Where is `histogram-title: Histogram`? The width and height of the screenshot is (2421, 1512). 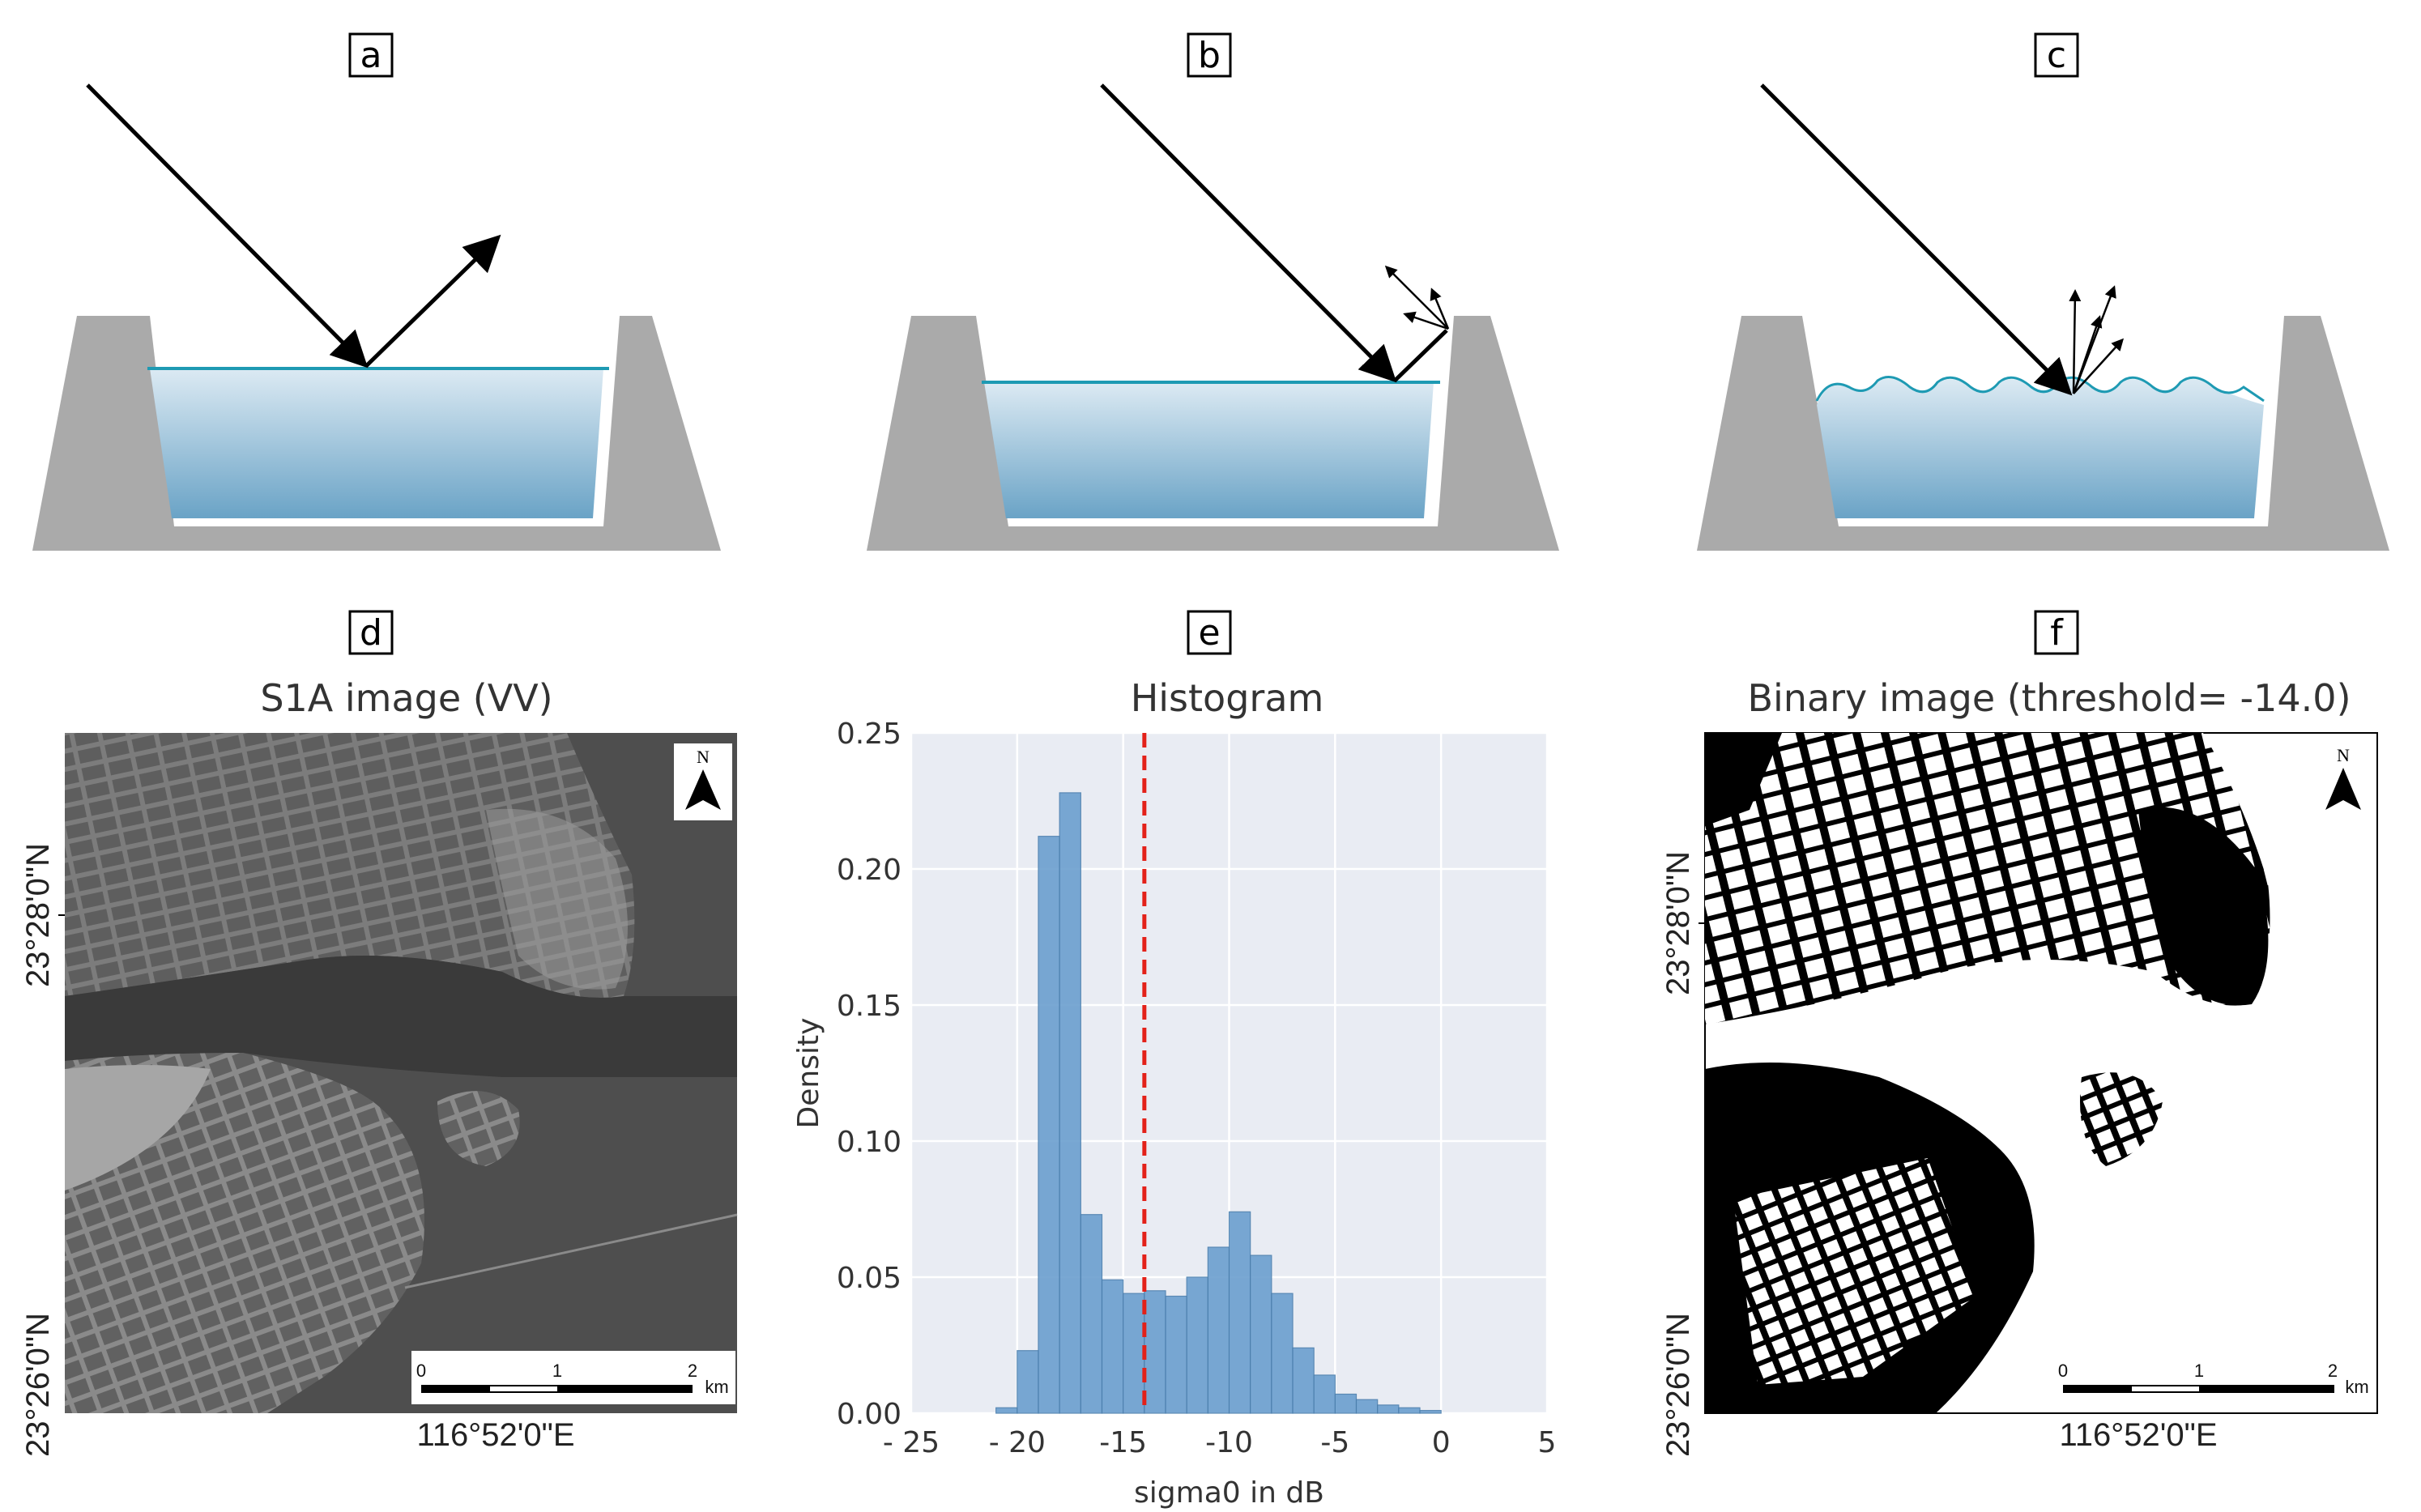
histogram-title: Histogram is located at coordinates (1227, 698).